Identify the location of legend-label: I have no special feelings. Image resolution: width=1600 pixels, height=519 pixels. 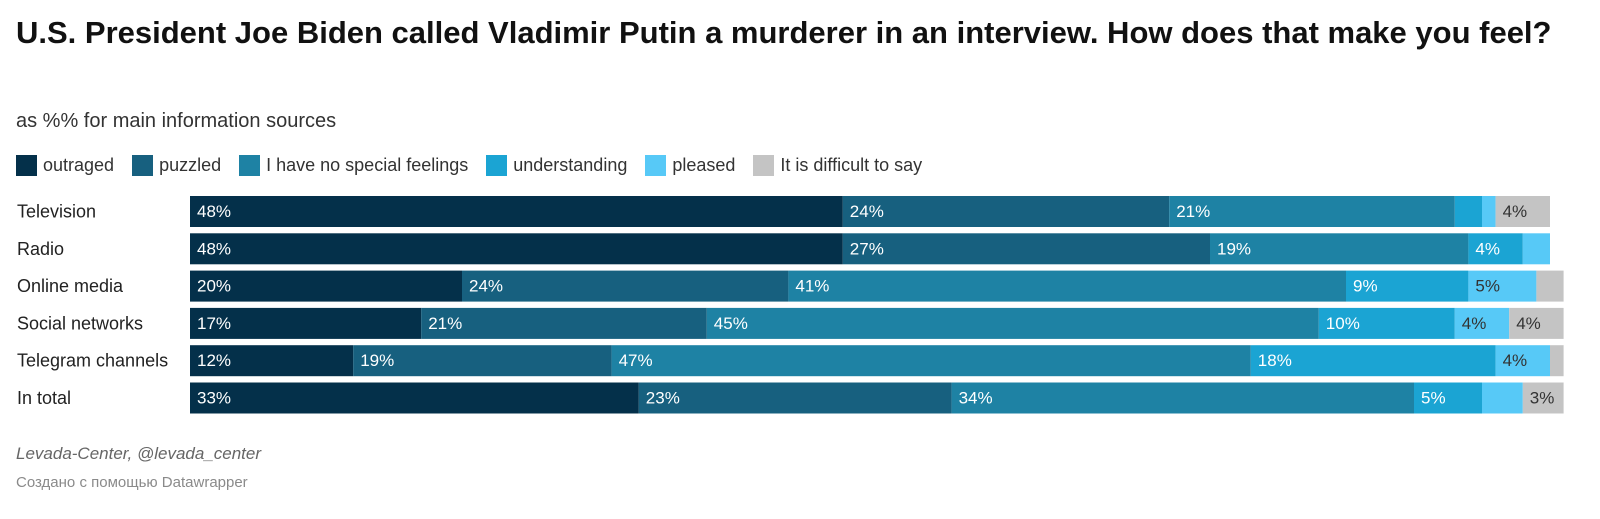
(367, 164).